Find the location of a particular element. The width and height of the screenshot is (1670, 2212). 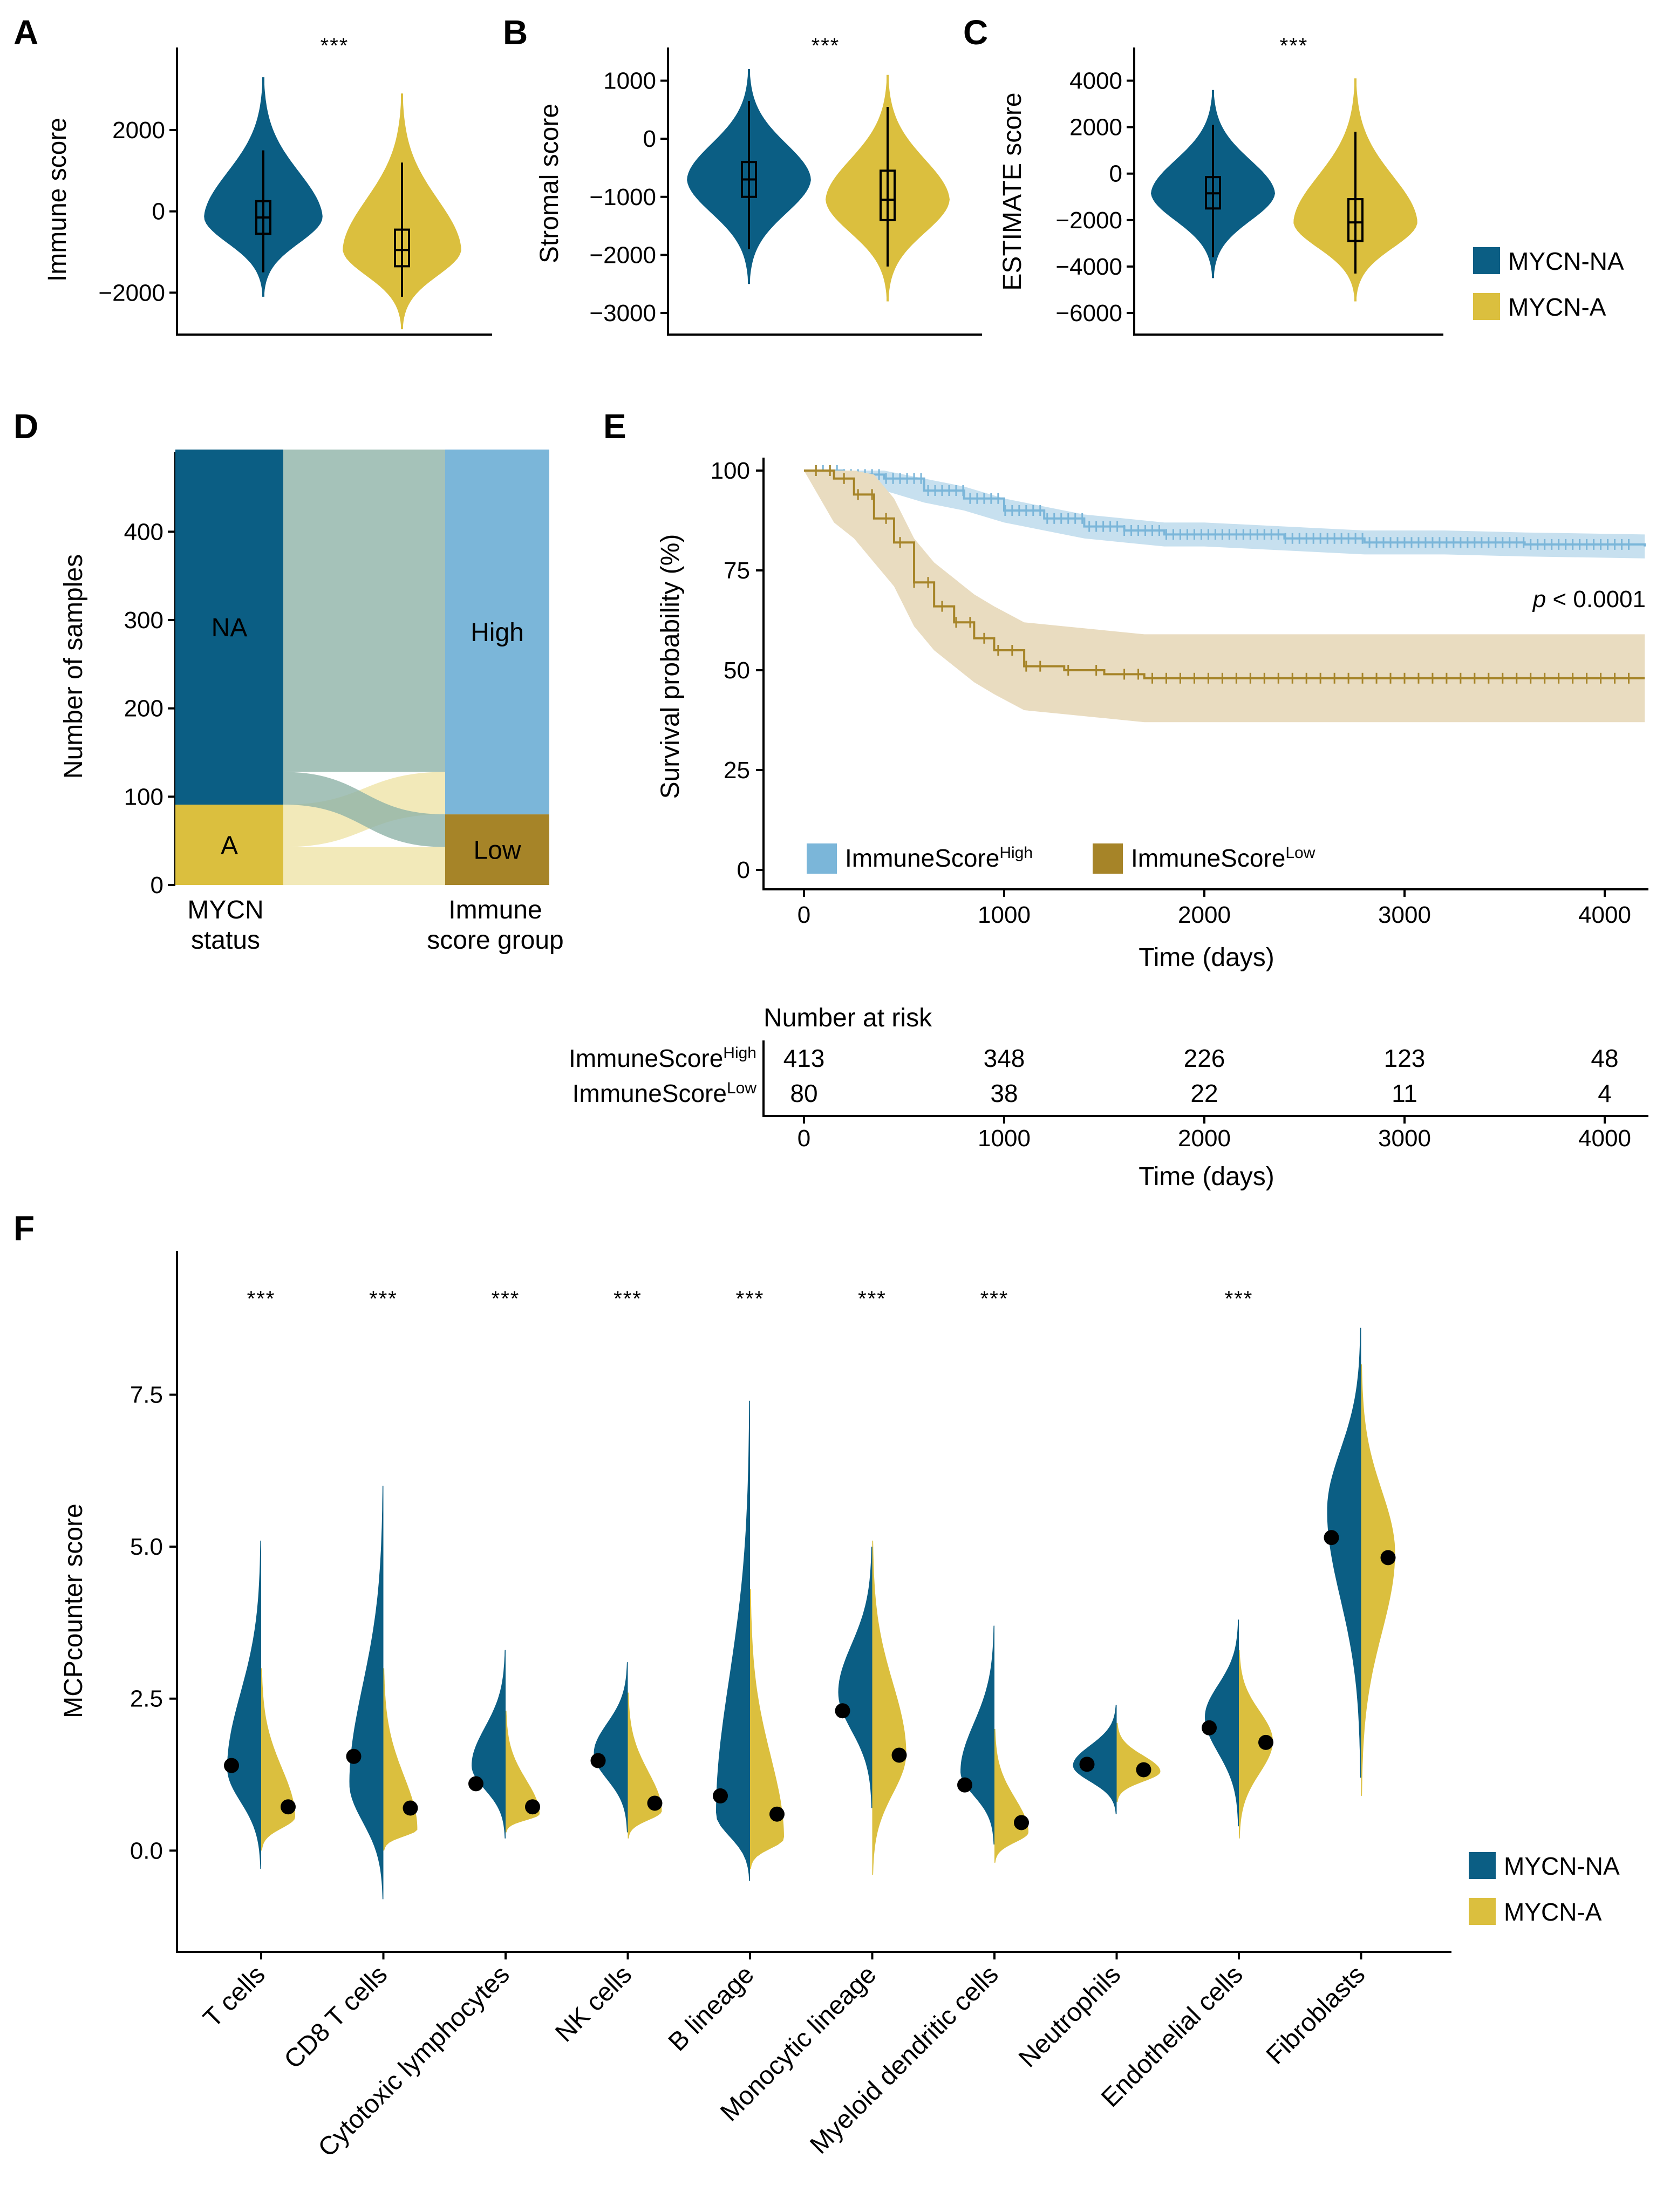

panel-d-ytick-label-3: 100 is located at coordinates (143, 797).